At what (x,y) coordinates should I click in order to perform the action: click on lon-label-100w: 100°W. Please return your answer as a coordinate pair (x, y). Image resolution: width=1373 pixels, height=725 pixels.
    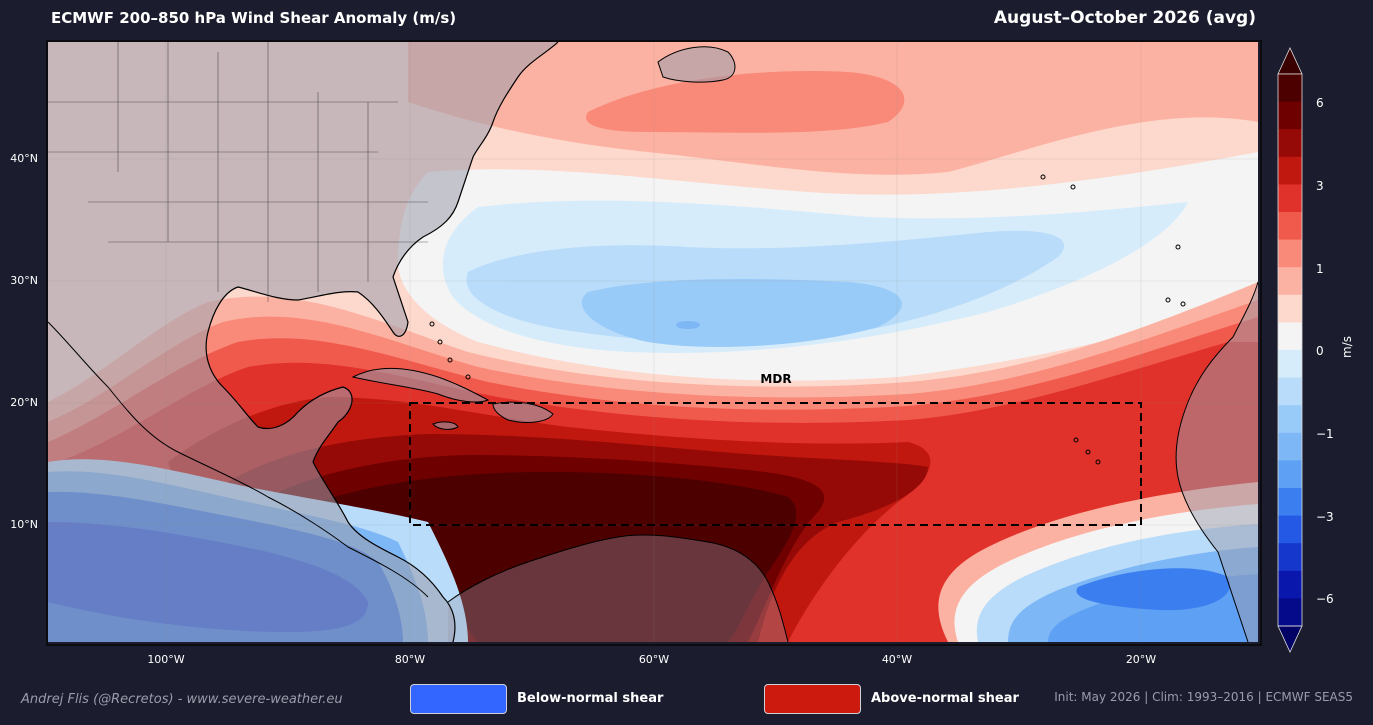
    Looking at the image, I should click on (166, 659).